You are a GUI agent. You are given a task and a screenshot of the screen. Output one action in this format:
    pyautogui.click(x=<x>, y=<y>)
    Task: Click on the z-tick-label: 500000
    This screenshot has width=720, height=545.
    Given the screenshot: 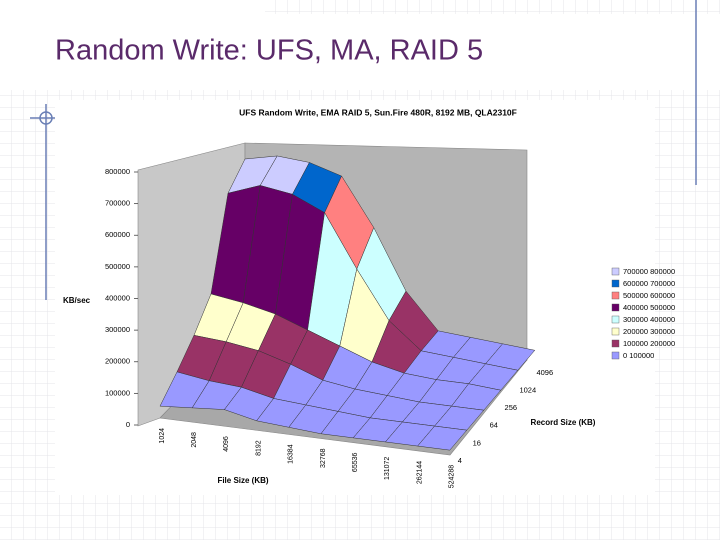 What is the action you would take?
    pyautogui.click(x=117, y=266)
    